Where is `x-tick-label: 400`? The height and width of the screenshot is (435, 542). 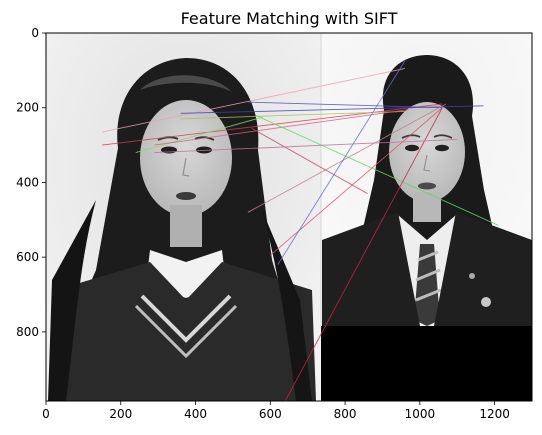
x-tick-label: 400 is located at coordinates (195, 414).